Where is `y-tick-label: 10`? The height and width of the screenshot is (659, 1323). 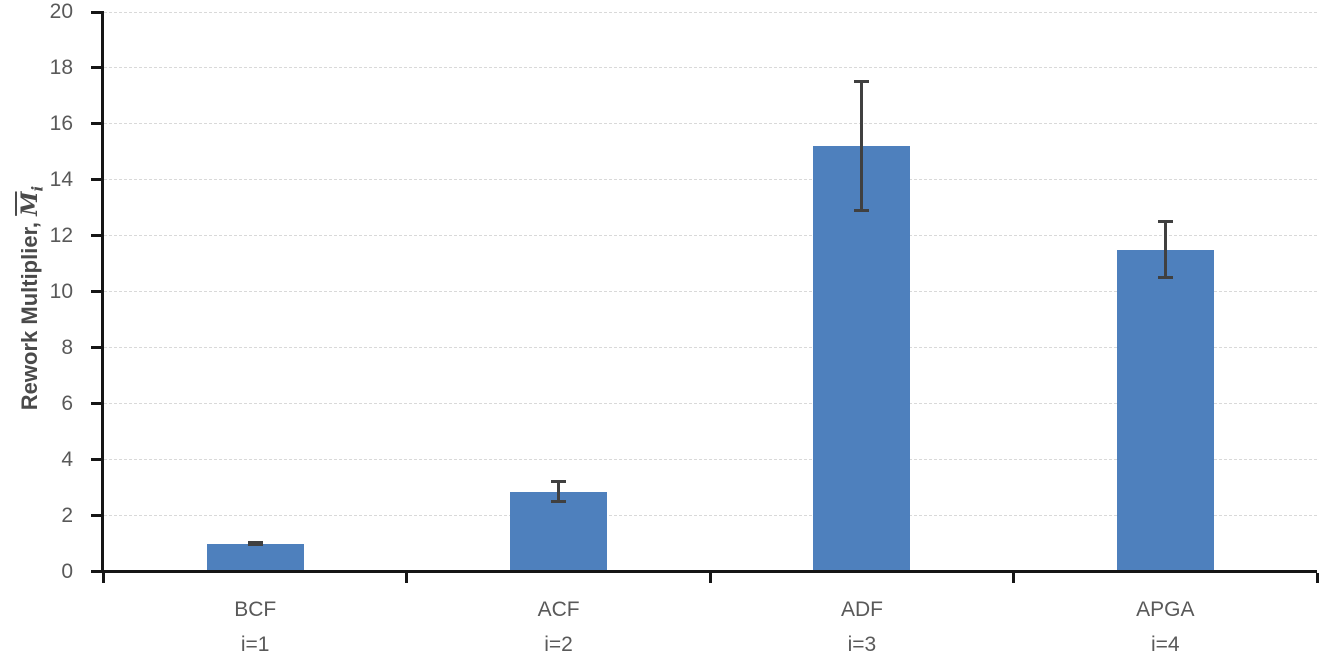 y-tick-label: 10 is located at coordinates (61, 291).